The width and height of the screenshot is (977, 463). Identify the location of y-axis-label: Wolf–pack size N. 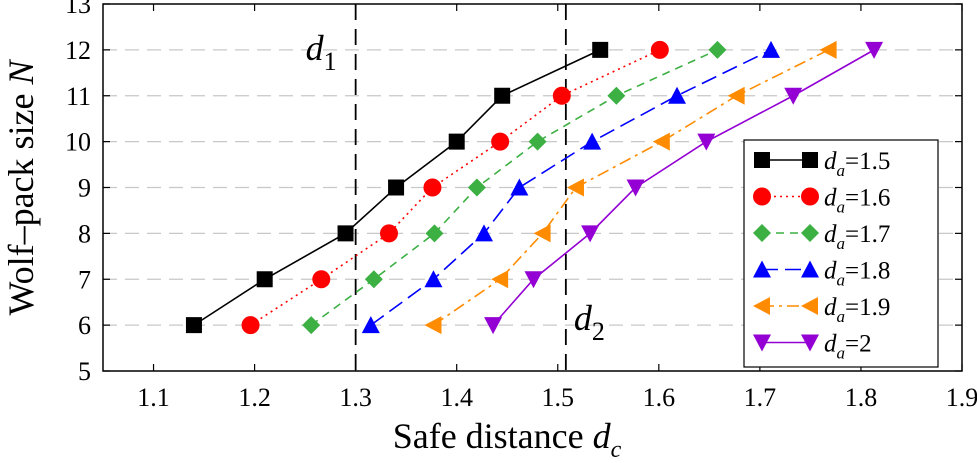
(21, 187).